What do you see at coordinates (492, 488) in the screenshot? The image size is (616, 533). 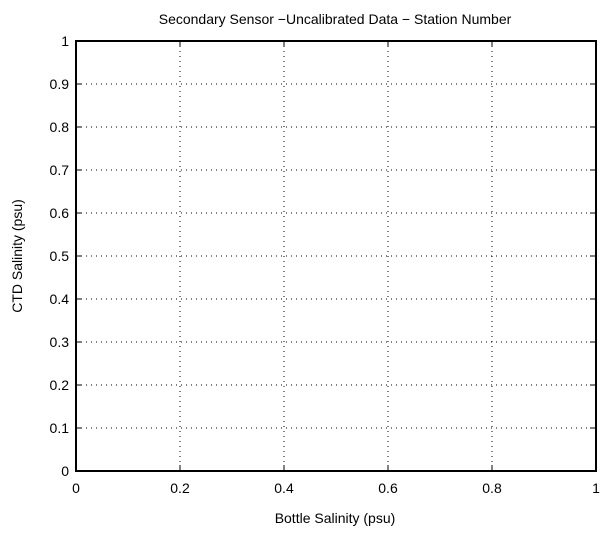 I see `x-tick-label: 0.8` at bounding box center [492, 488].